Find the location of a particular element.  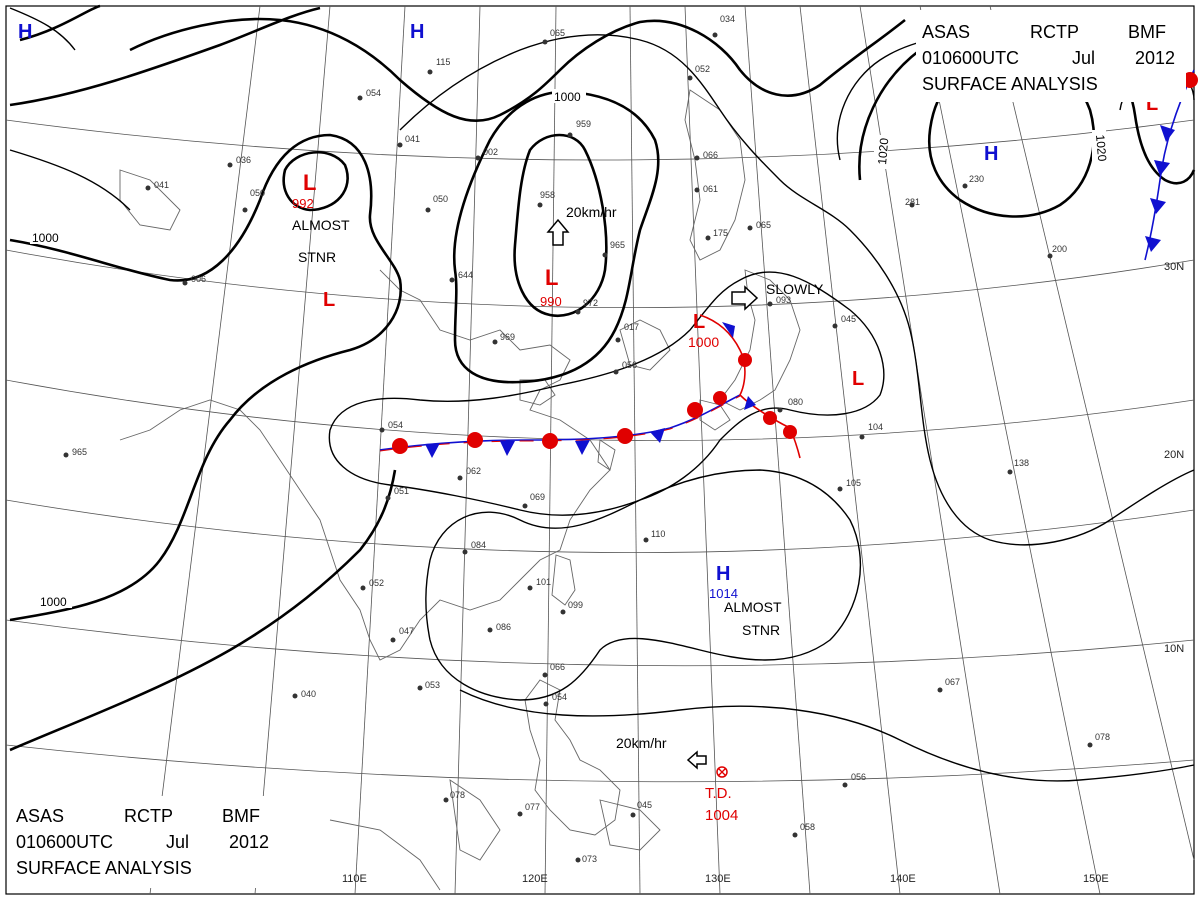

svg-text: 058 is located at coordinates (807, 827).